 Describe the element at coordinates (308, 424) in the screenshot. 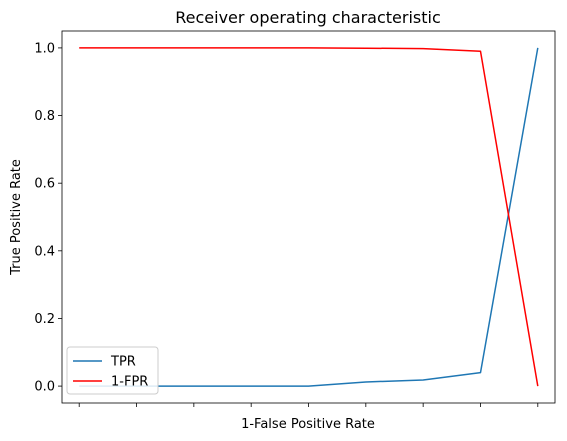

I see `x-axis-label: 1-False Positive Rate` at that location.